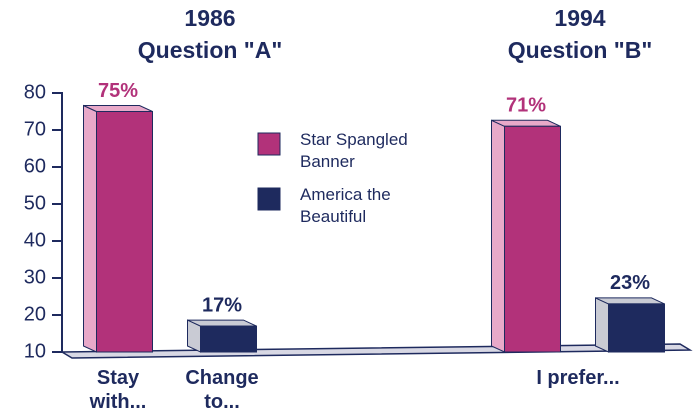 This screenshot has height=418, width=694. I want to click on group-title: Question "B", so click(580, 50).